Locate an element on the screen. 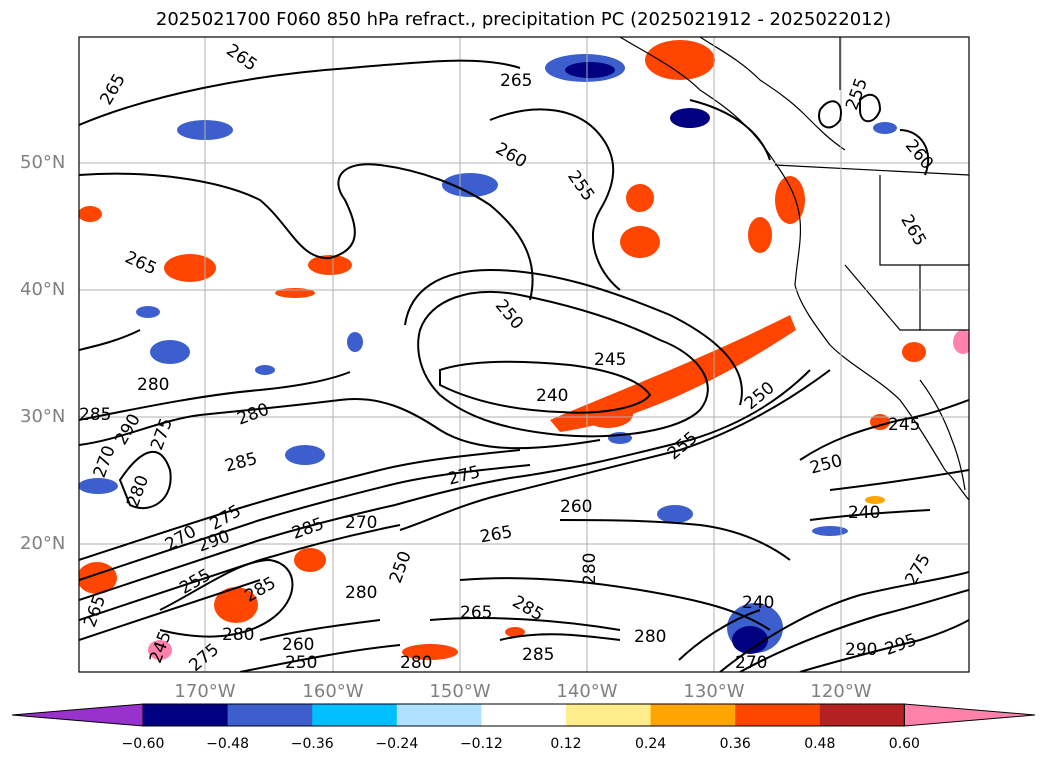 The height and width of the screenshot is (765, 1047). lon-label: 140°W is located at coordinates (587, 691).